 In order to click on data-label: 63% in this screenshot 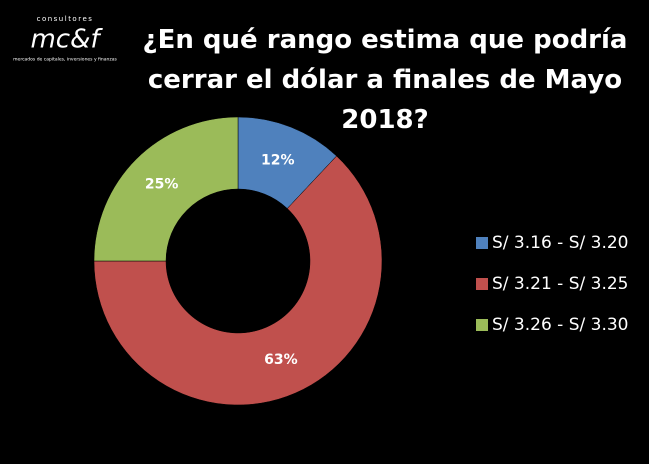, I will do `click(281, 360)`.